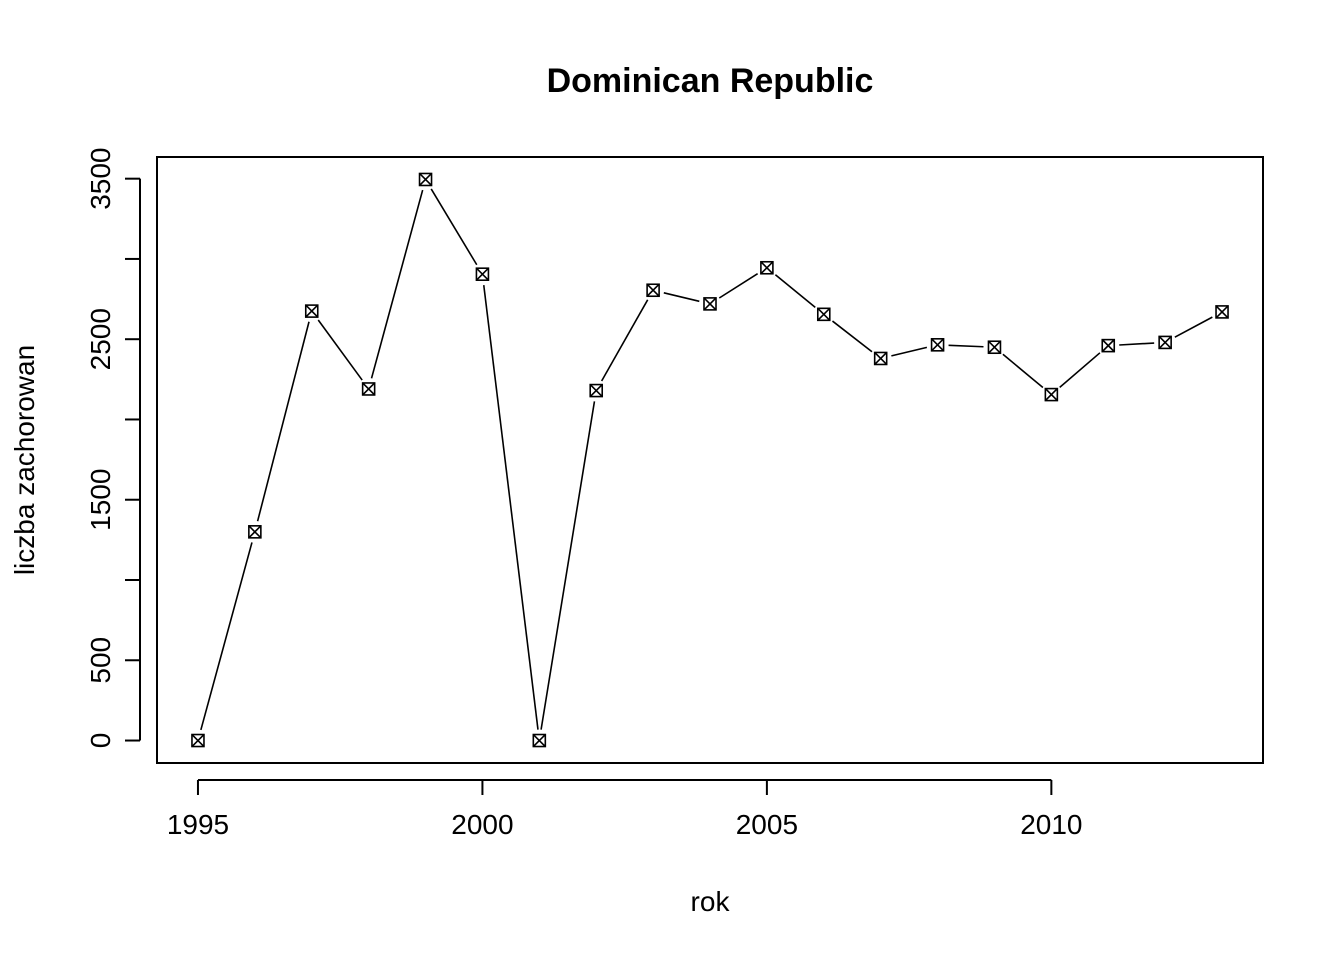 The width and height of the screenshot is (1344, 960). What do you see at coordinates (198, 824) in the screenshot?
I see `x-tick-label: 1995` at bounding box center [198, 824].